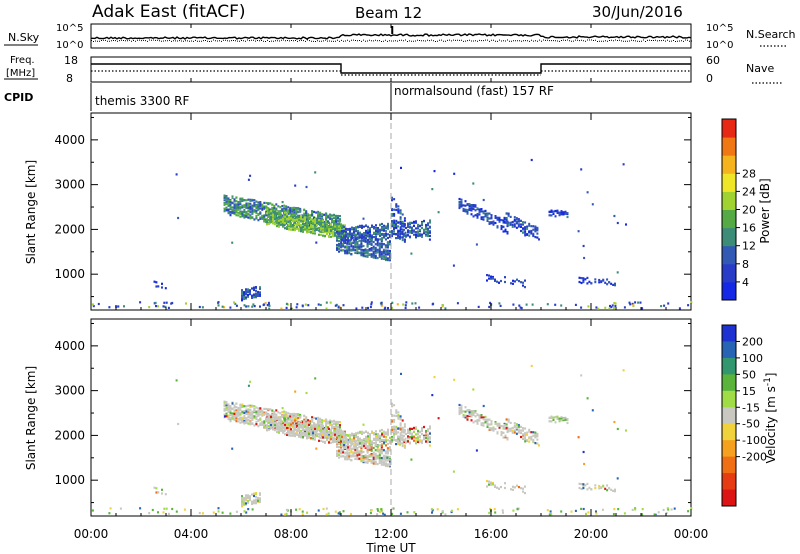  I want to click on beam-title: Beam 12, so click(388, 13).